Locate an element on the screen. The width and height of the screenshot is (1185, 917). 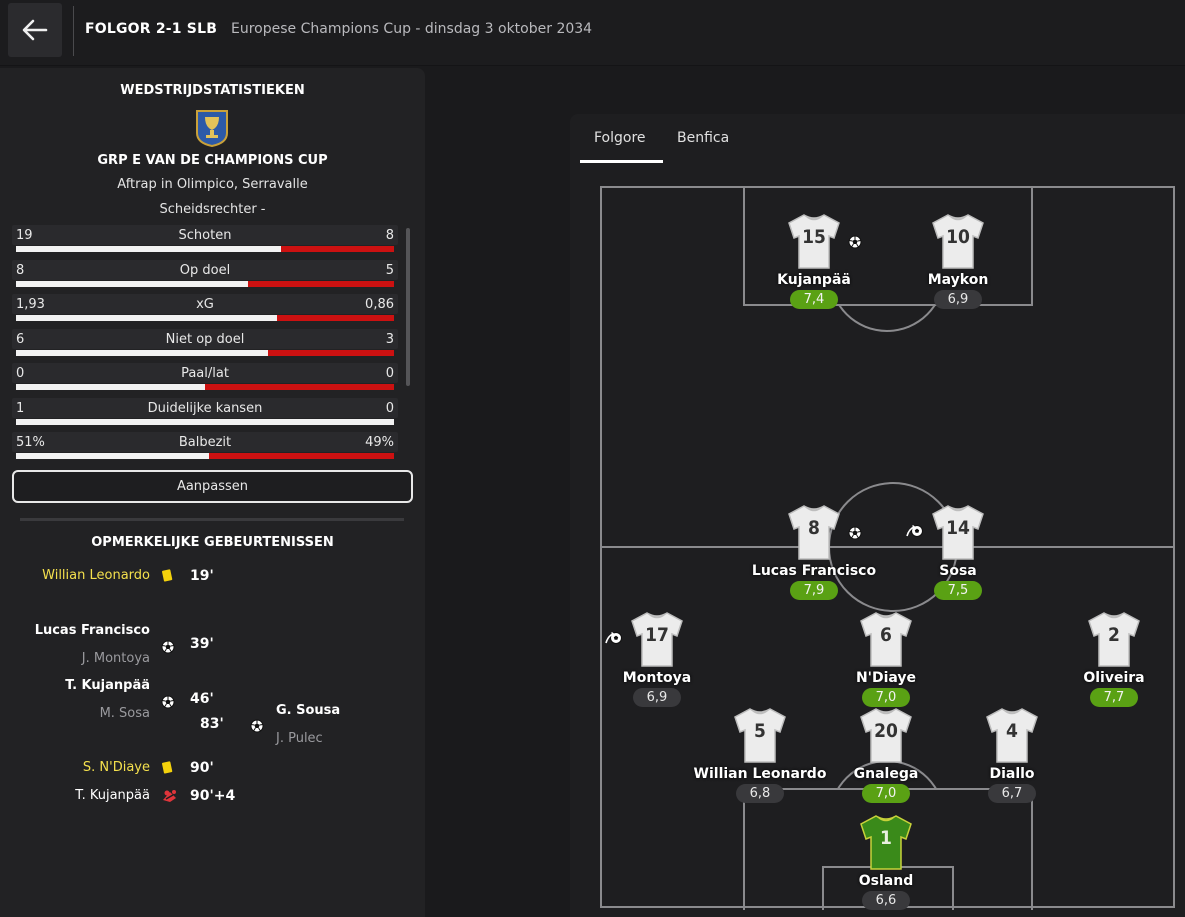
injury-icon is located at coordinates (169, 796).